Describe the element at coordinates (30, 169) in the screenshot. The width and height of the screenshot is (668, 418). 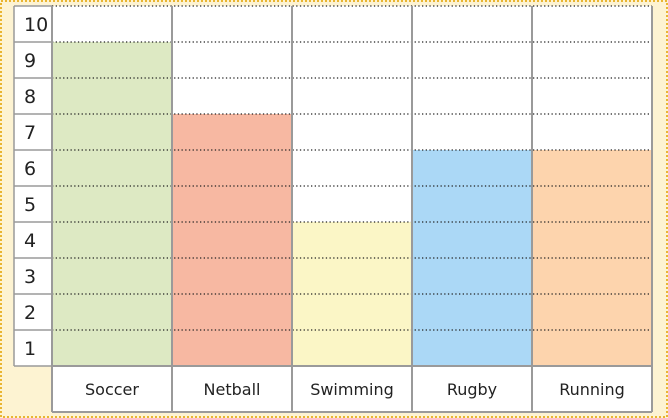
I see `y-tick-label: 6` at that location.